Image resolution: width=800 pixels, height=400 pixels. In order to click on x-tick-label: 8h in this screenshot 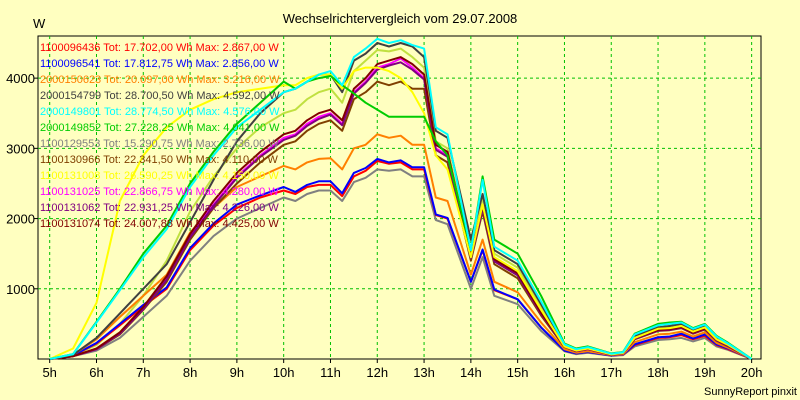, I will do `click(190, 372)`.